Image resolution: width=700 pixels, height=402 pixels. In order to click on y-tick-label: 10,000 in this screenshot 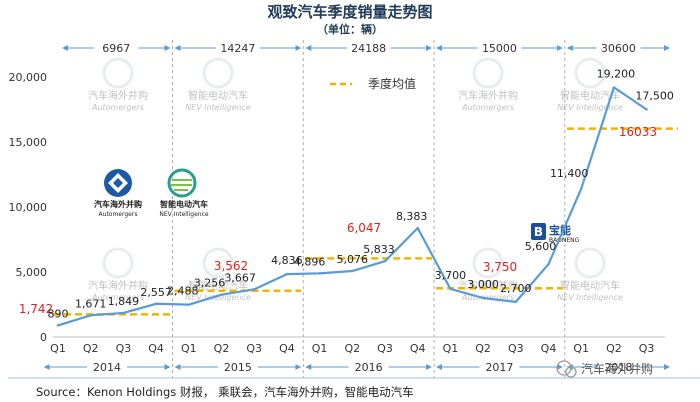, I will do `click(28, 207)`.